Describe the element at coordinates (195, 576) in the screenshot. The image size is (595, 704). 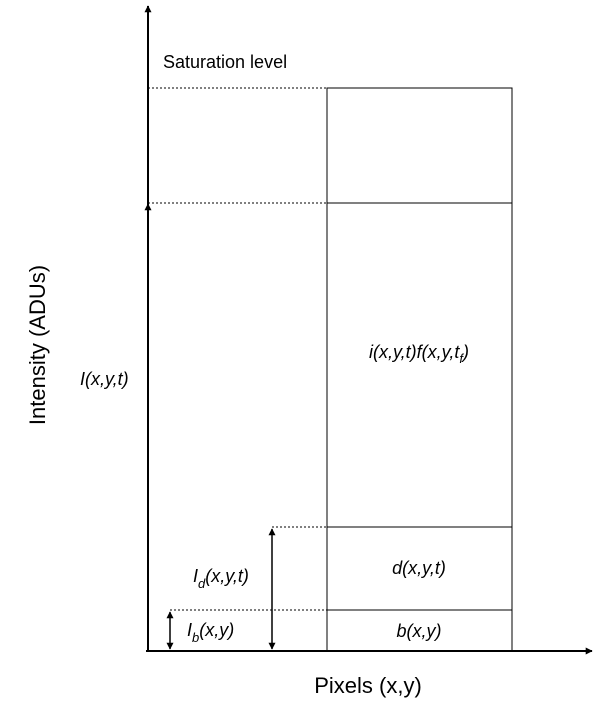
I see `dark-total-base: I` at that location.